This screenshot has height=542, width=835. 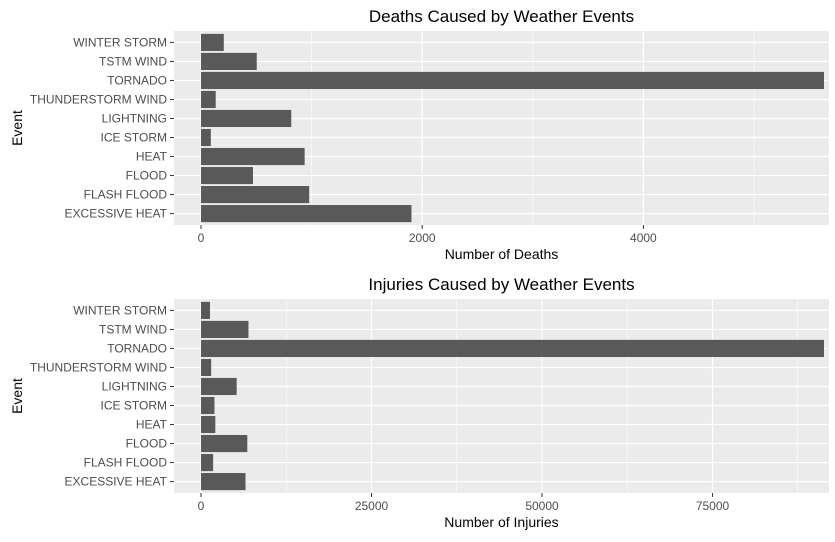 What do you see at coordinates (501, 16) in the screenshot?
I see `chart-title: Deaths Caused by Weather Events` at bounding box center [501, 16].